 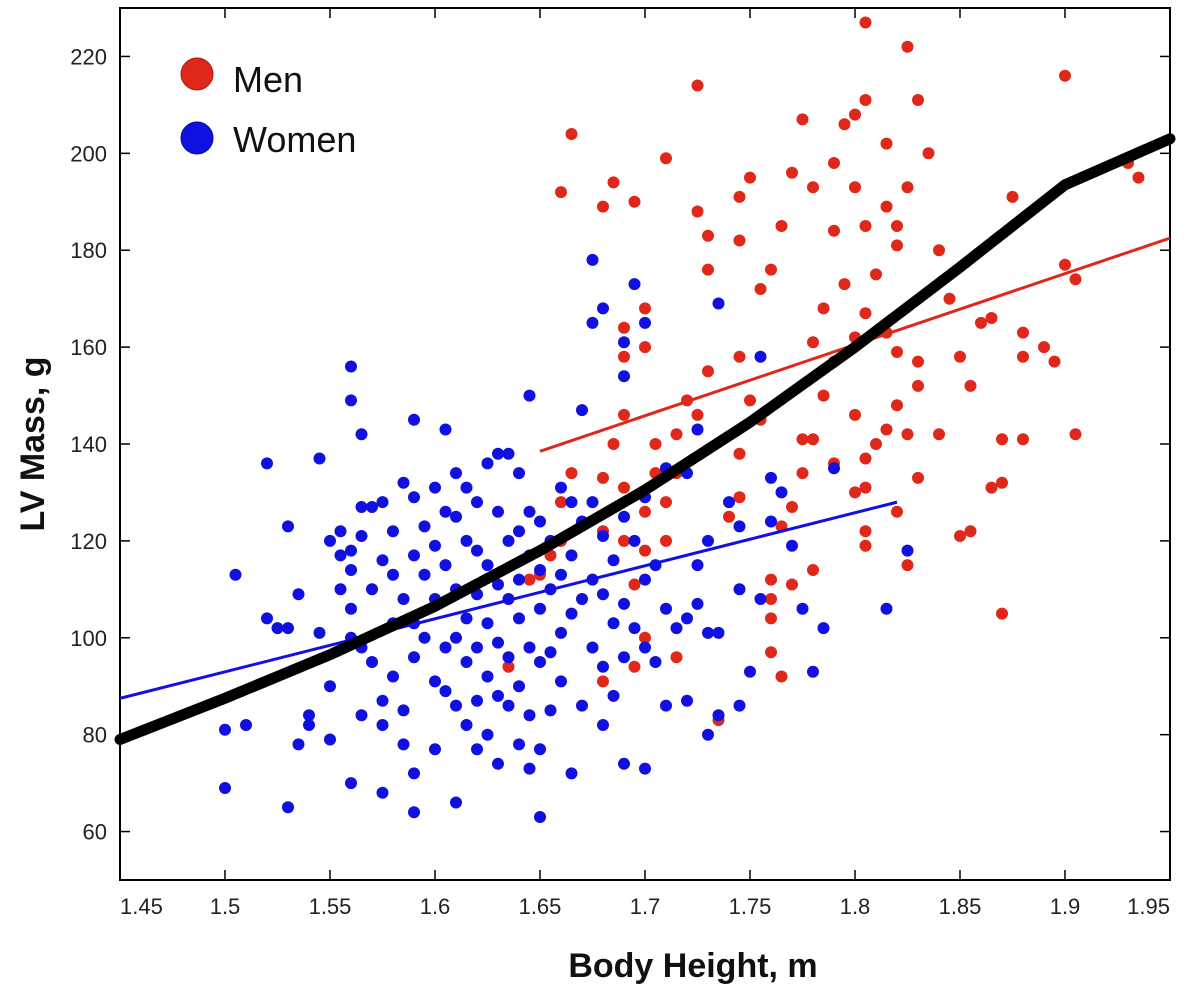 I want to click on regression-line-women-fit, so click(x=508, y=600).